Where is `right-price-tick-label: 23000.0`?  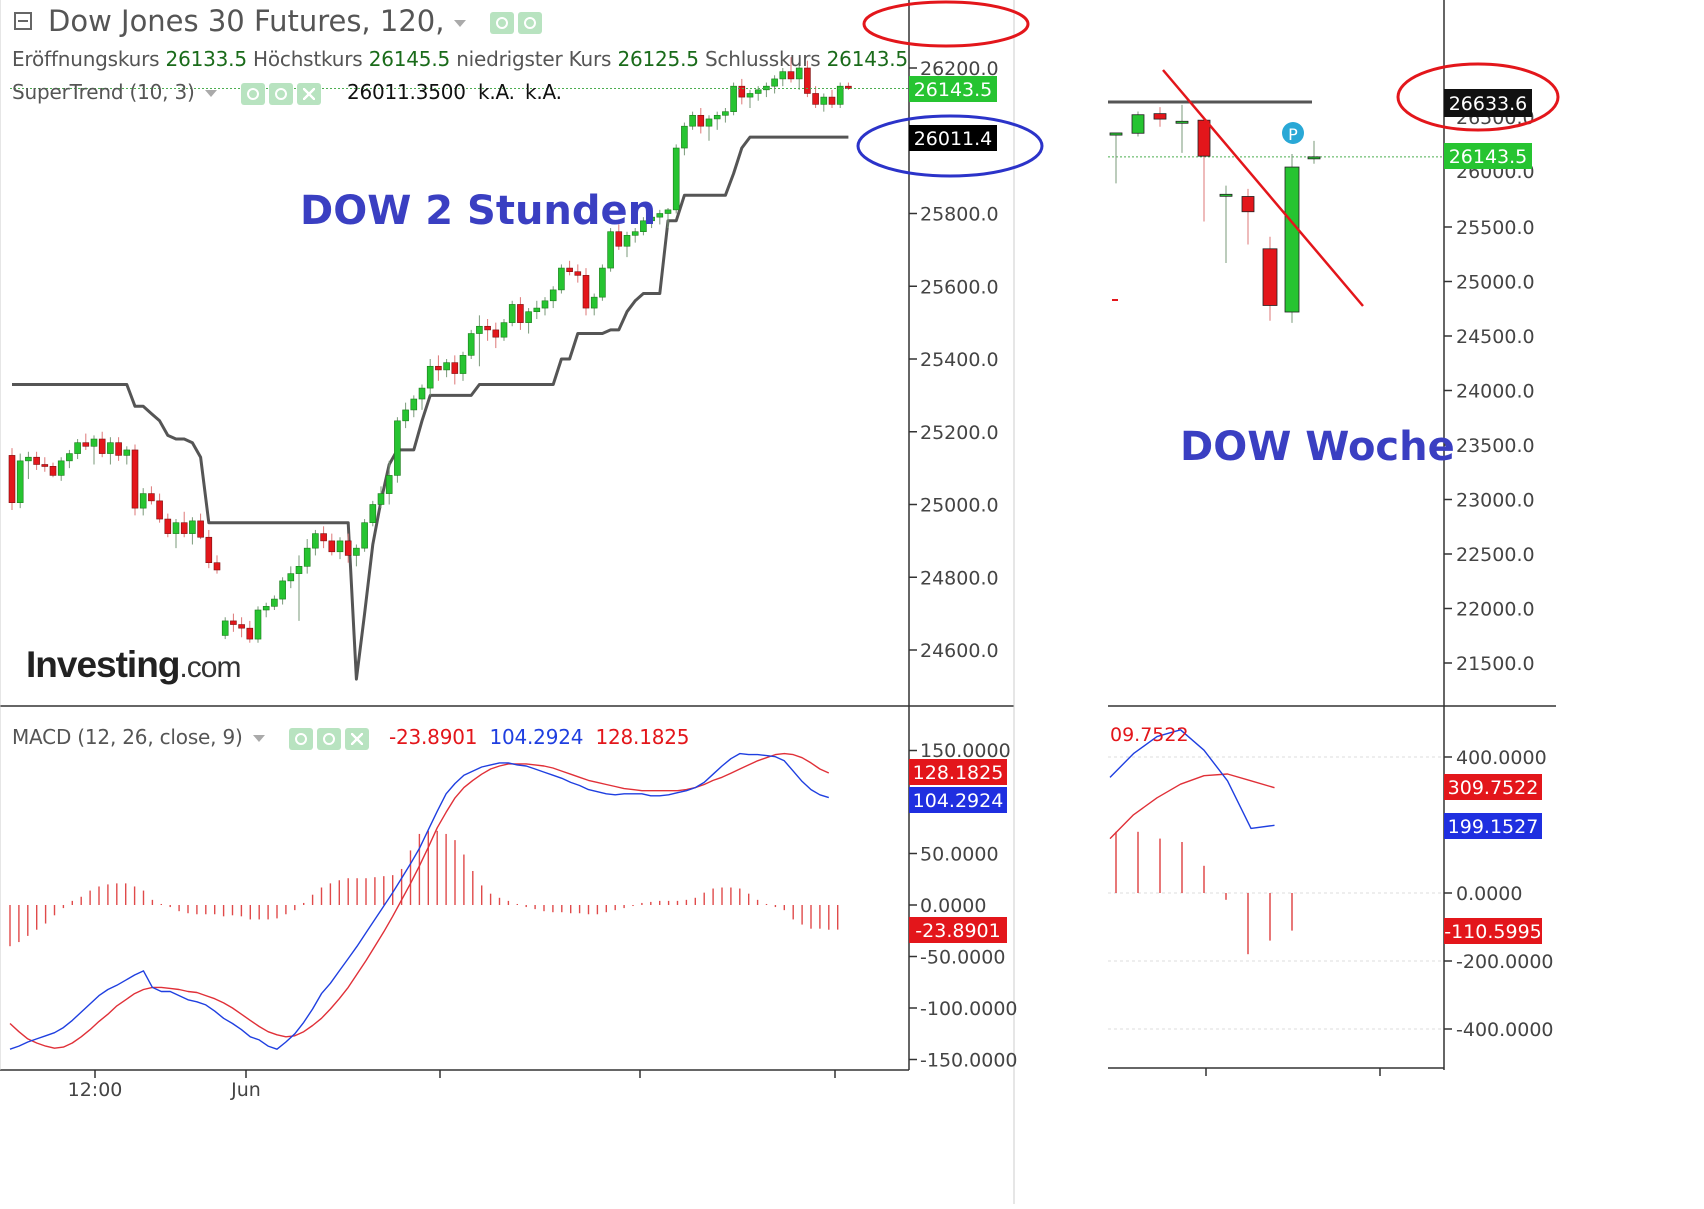
right-price-tick-label: 23000.0 is located at coordinates (1495, 501).